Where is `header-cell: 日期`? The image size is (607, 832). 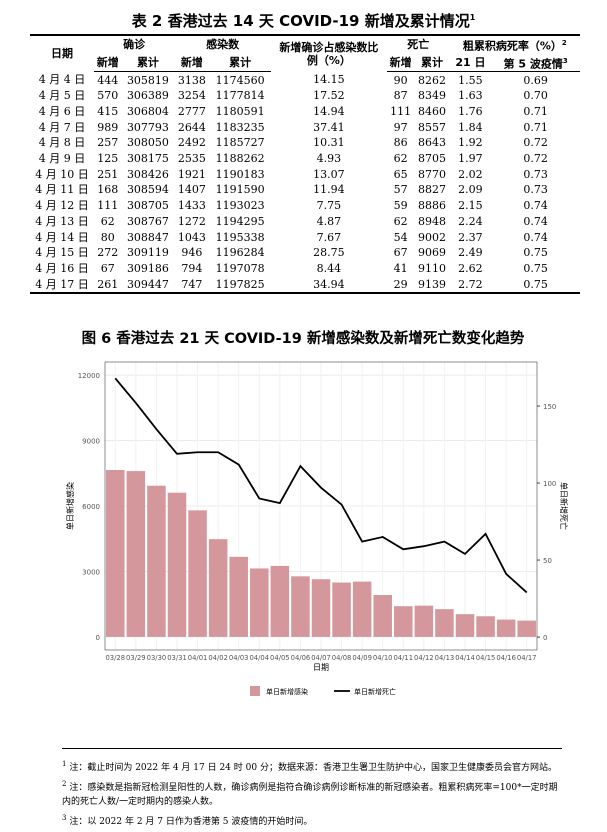
header-cell: 日期 is located at coordinates (62, 53).